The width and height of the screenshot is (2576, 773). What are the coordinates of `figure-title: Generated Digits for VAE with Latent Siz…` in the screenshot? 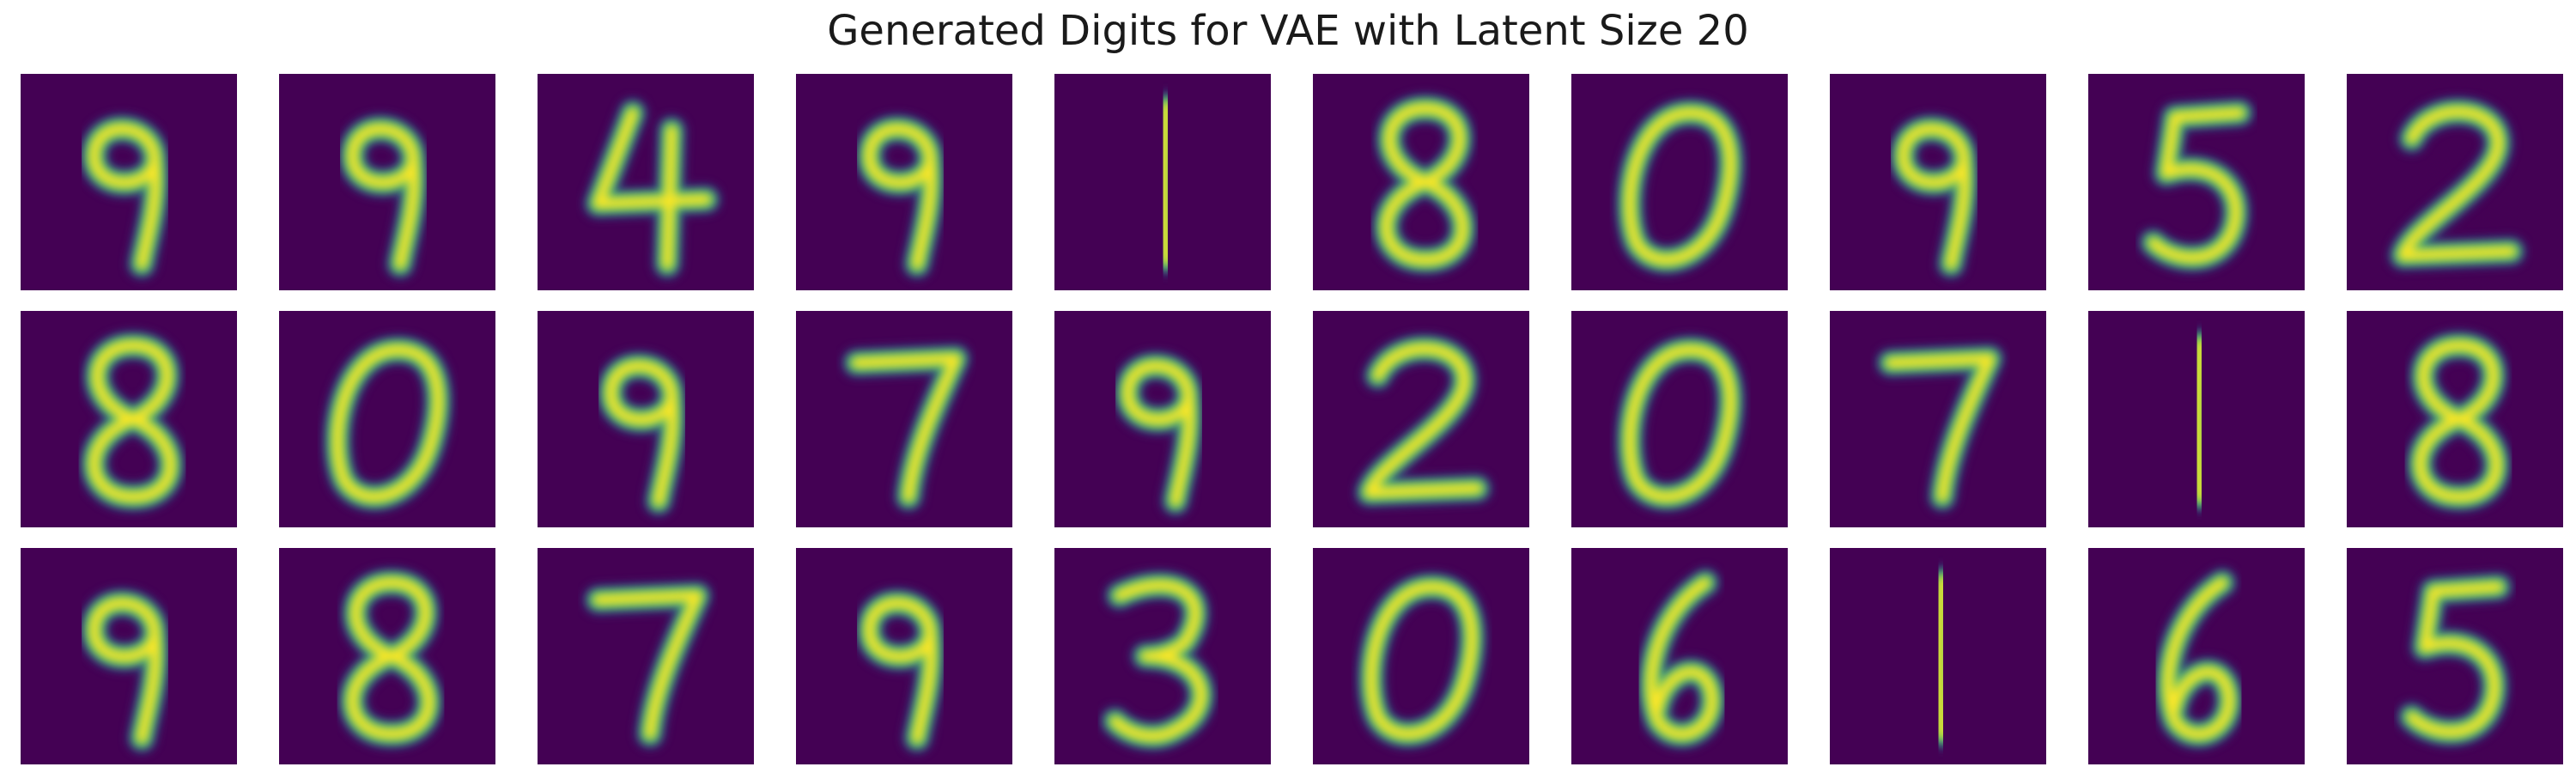 It's located at (1288, 31).